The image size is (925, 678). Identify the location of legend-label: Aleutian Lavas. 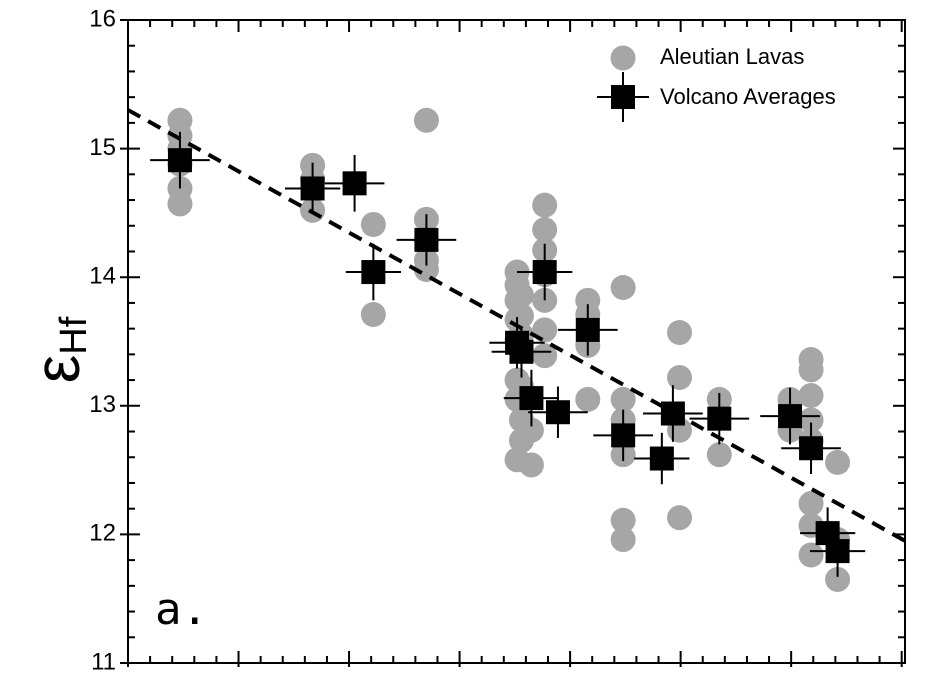
(732, 56).